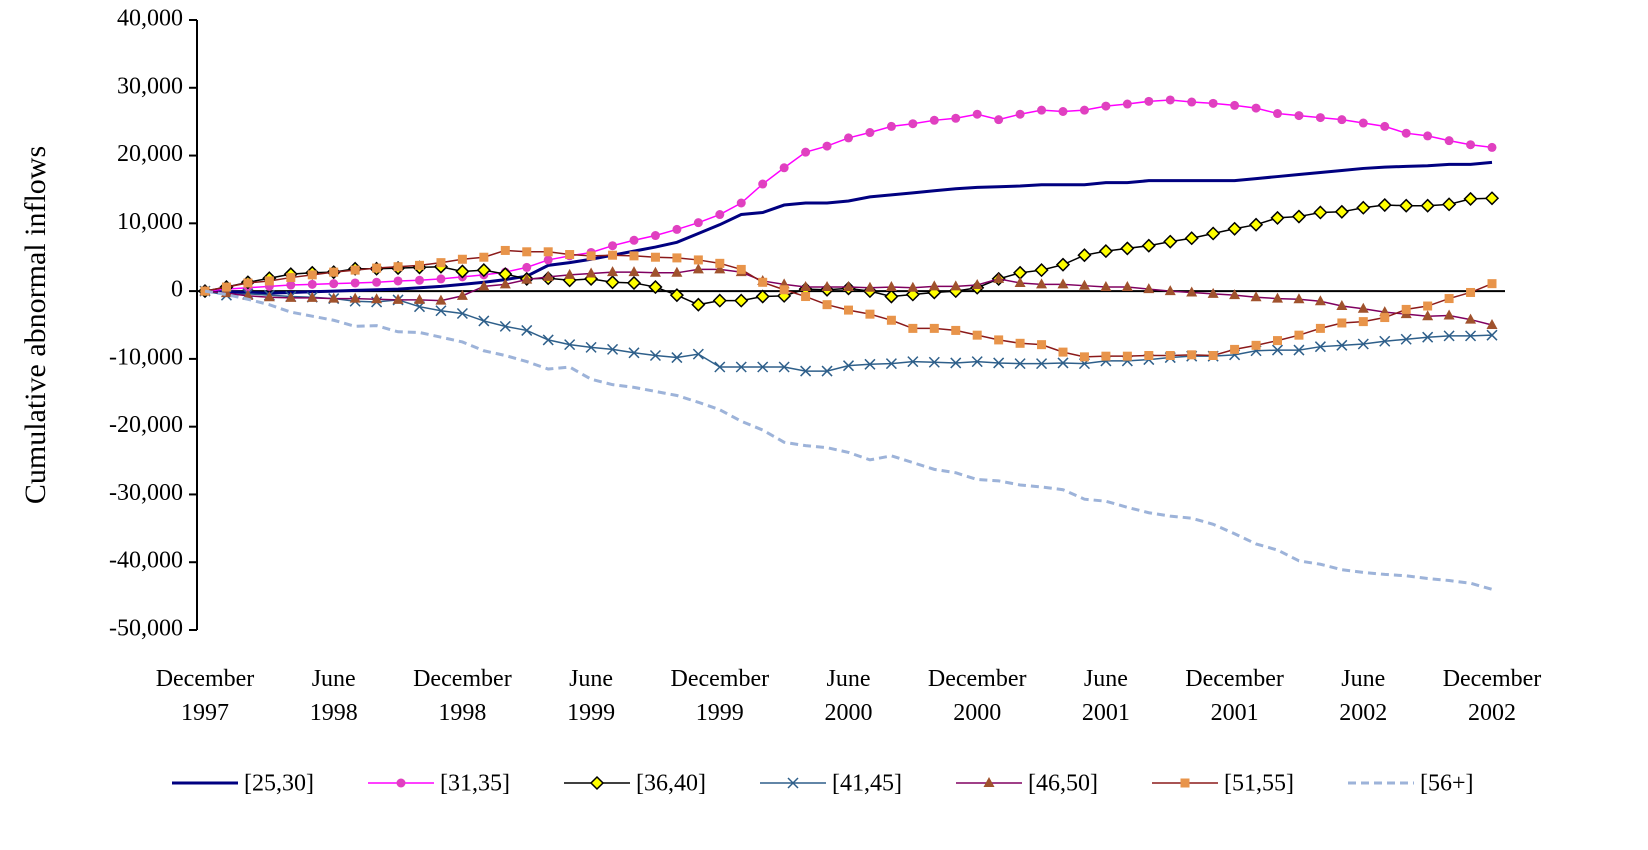 The width and height of the screenshot is (1648, 850). What do you see at coordinates (150, 222) in the screenshot?
I see `y-tick-label: 10,000` at bounding box center [150, 222].